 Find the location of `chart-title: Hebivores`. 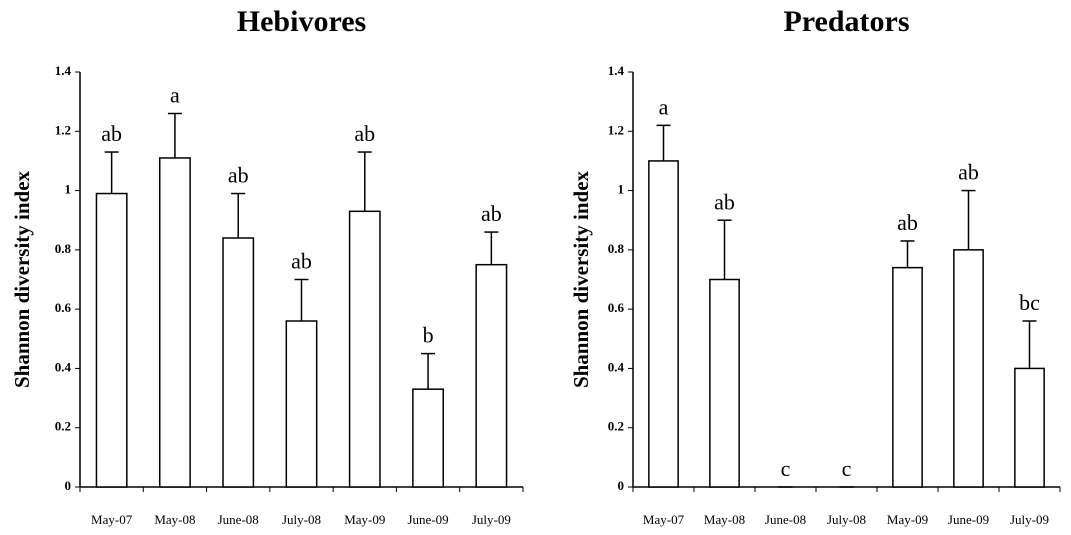

chart-title: Hebivores is located at coordinates (301, 21).